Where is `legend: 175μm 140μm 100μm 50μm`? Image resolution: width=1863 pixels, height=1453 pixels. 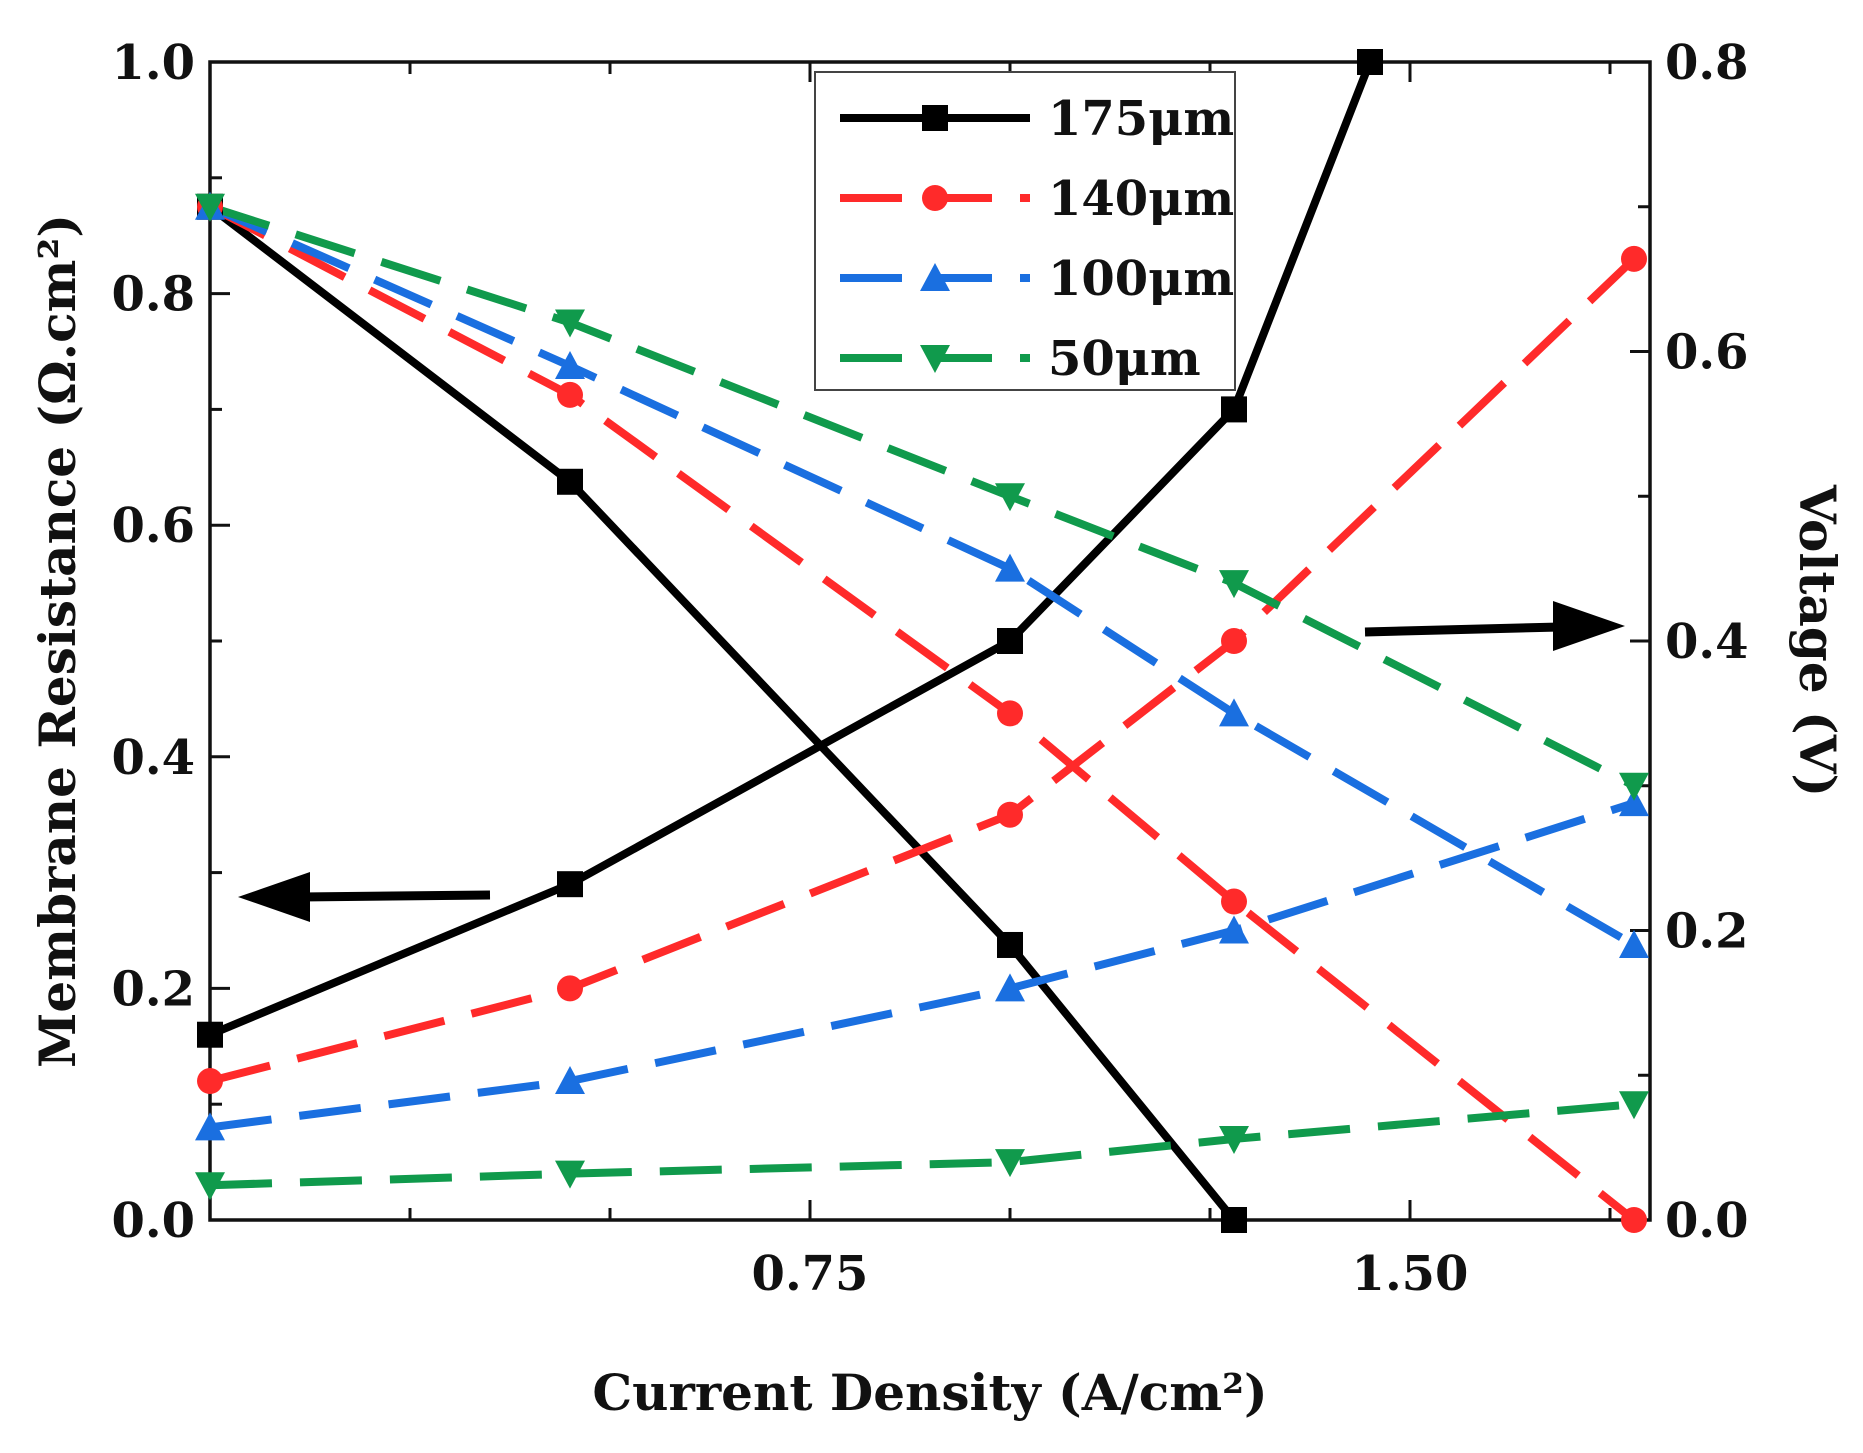 legend: 175μm 140μm 100μm 50μm is located at coordinates (1025, 231).